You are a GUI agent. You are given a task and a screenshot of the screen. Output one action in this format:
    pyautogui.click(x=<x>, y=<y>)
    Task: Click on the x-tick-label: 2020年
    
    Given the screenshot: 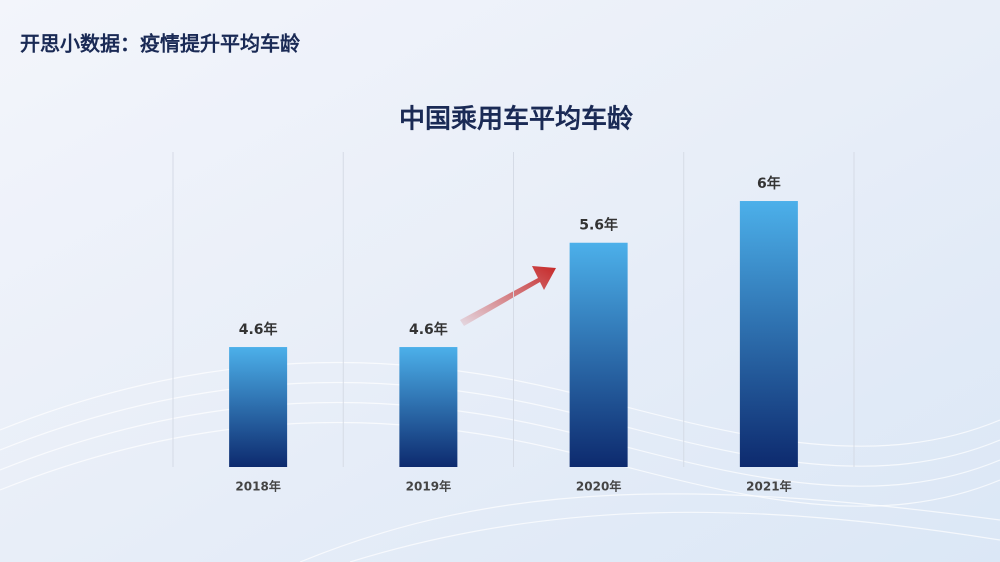 What is the action you would take?
    pyautogui.click(x=598, y=486)
    